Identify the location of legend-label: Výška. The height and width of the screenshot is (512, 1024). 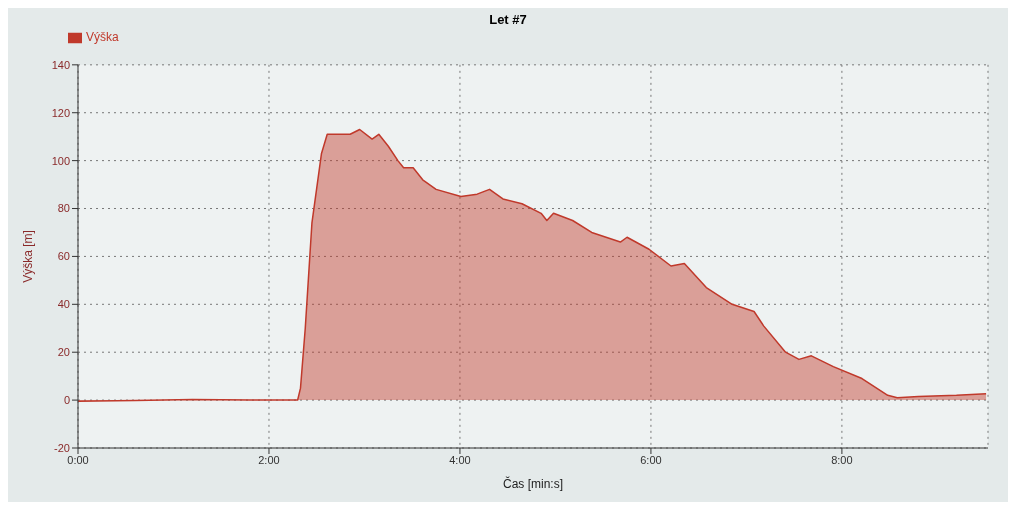
(102, 37).